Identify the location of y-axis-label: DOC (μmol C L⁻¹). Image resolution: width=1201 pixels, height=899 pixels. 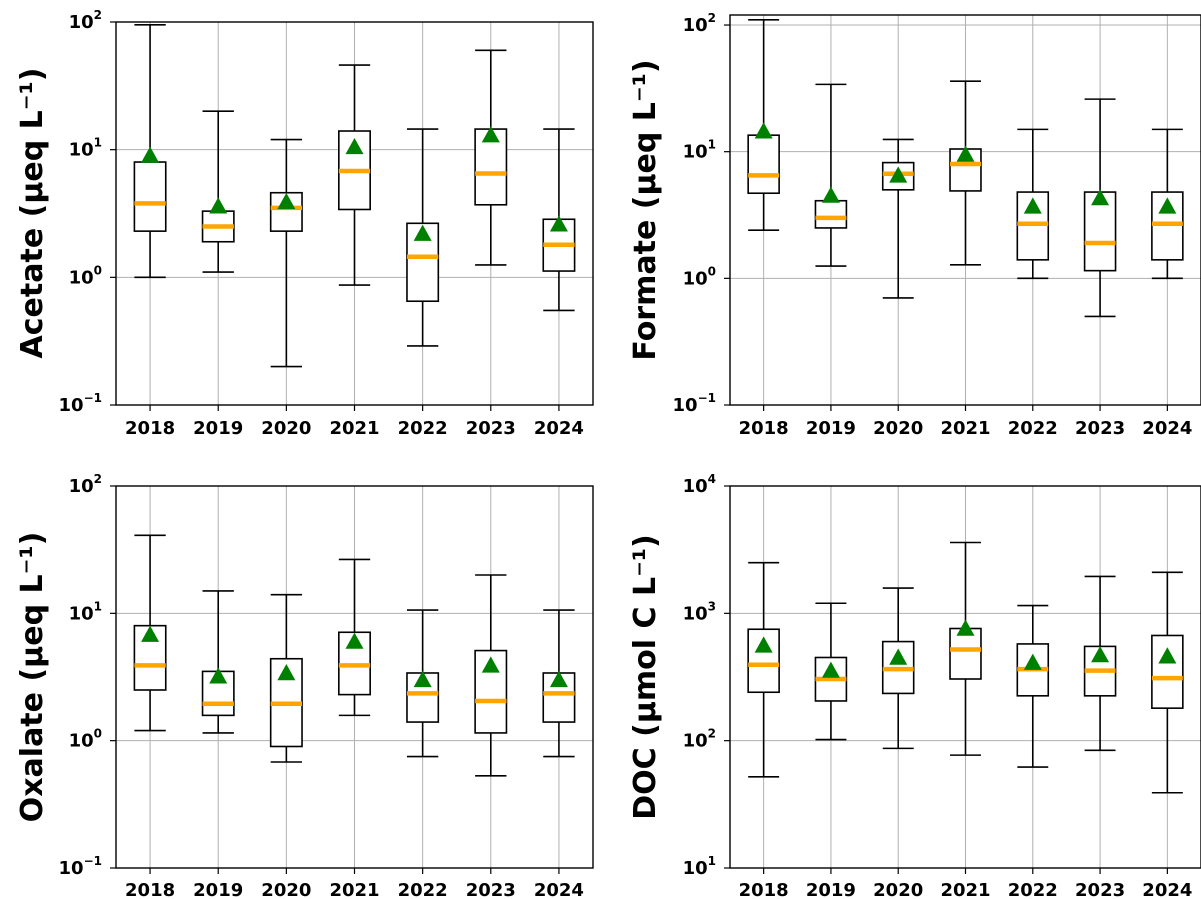
(645, 677).